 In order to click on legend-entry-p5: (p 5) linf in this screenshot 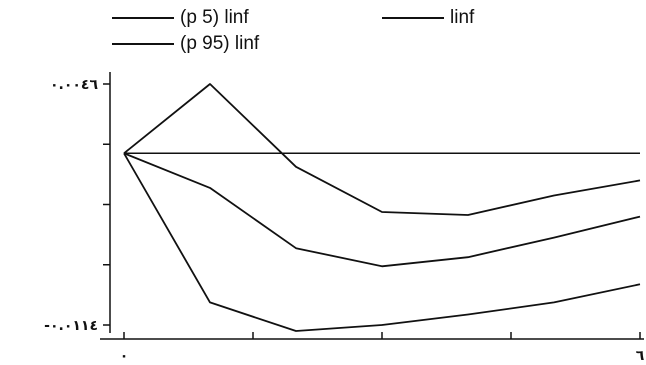, I will do `click(180, 18)`.